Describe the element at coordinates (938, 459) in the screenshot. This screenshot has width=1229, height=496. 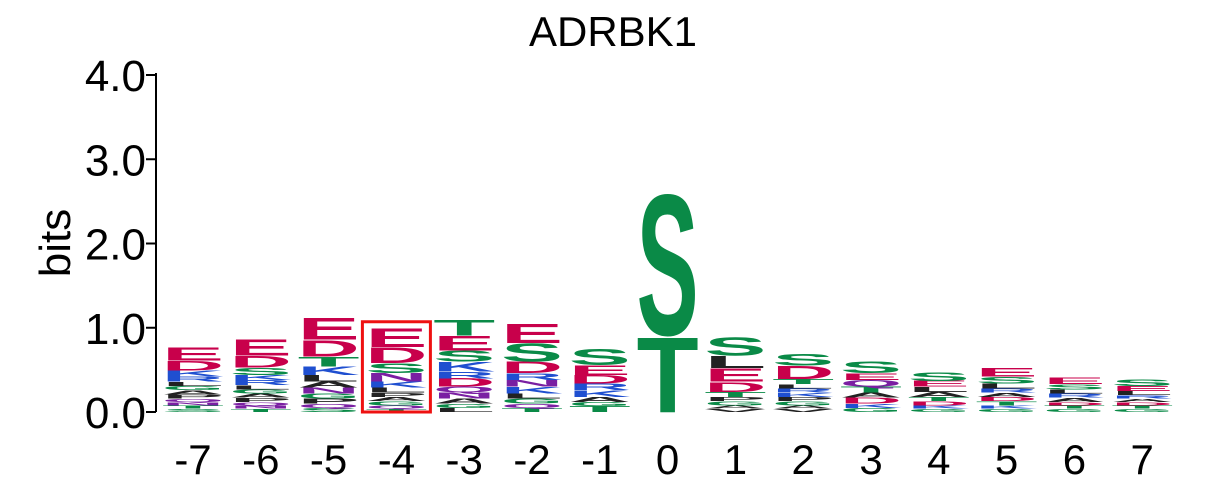
I see `x-tick-label: 4` at that location.